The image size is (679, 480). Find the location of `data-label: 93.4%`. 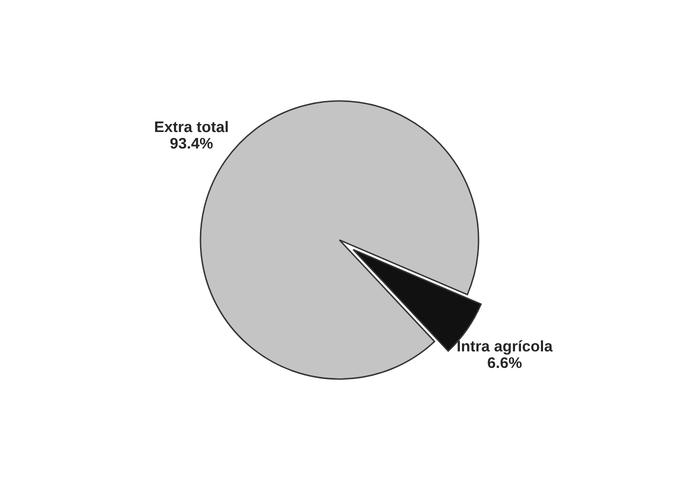

data-label: 93.4% is located at coordinates (191, 143).